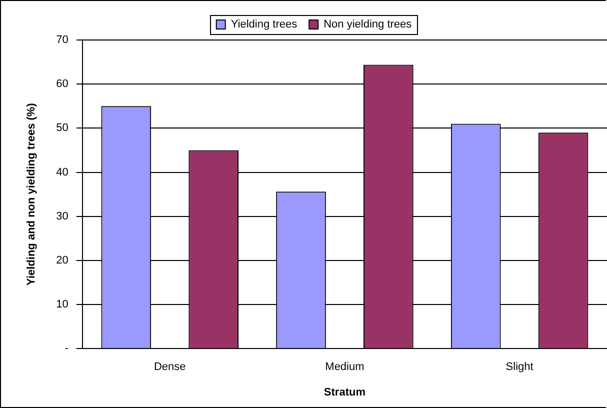 The image size is (607, 408). What do you see at coordinates (32, 194) in the screenshot?
I see `y-axis-title: Yielding and non yielding trees (%)` at bounding box center [32, 194].